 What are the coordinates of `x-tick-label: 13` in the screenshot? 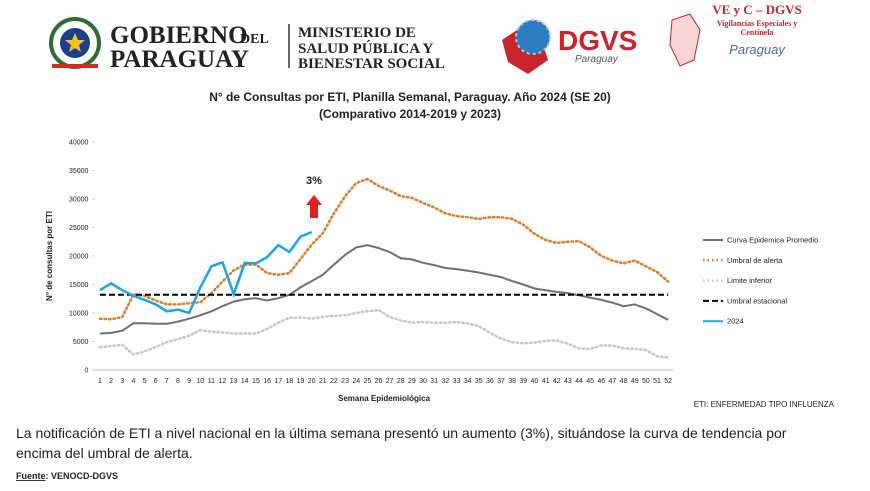 It's located at (234, 381).